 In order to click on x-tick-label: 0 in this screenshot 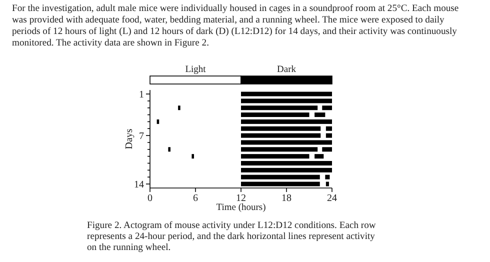, I will do `click(150, 198)`.